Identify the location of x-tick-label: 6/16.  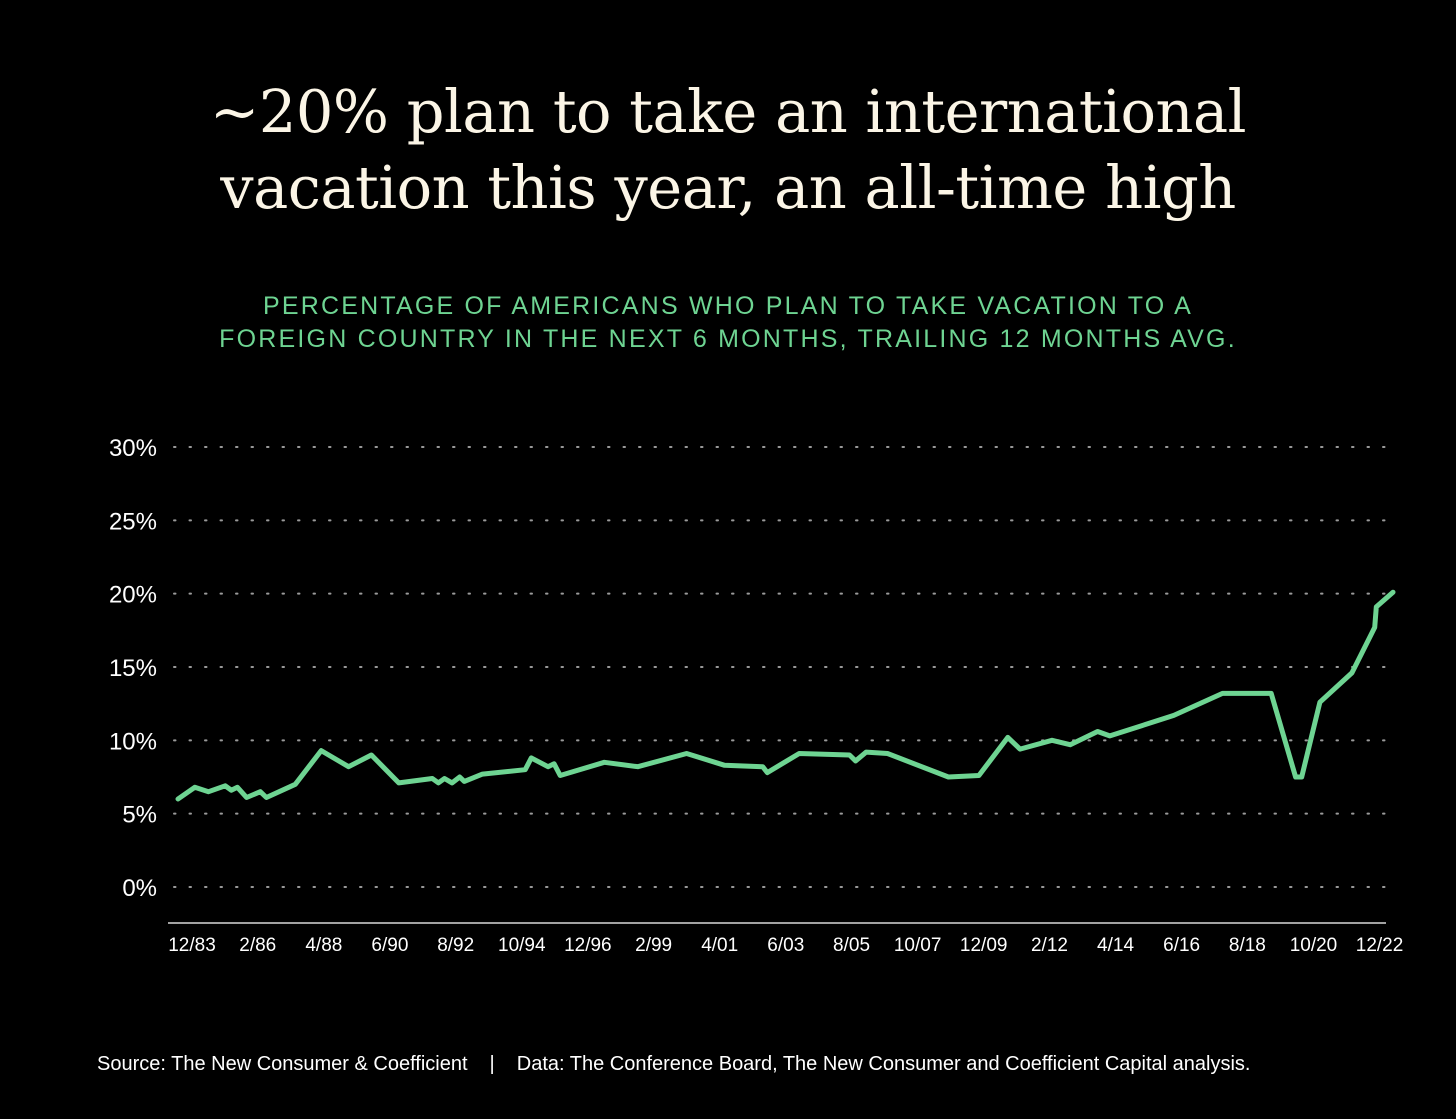
(1181, 945).